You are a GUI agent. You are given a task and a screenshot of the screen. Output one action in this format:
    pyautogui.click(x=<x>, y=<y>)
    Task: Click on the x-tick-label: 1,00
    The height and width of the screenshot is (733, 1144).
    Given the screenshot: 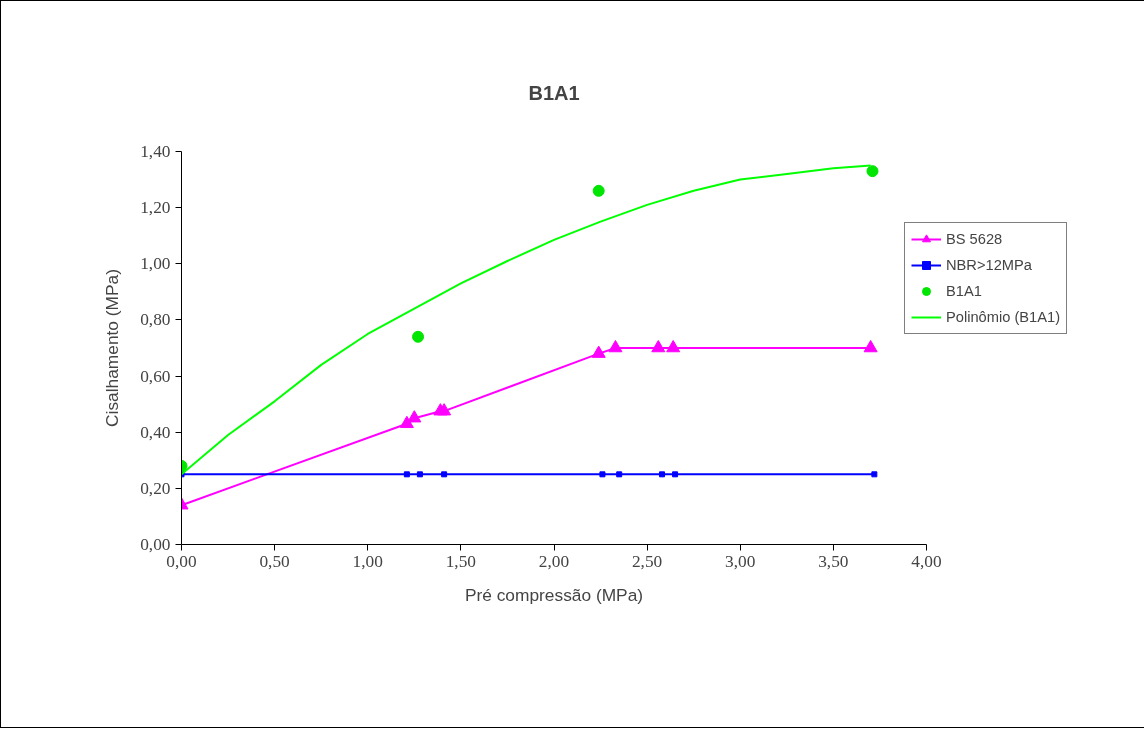 What is the action you would take?
    pyautogui.click(x=367, y=561)
    